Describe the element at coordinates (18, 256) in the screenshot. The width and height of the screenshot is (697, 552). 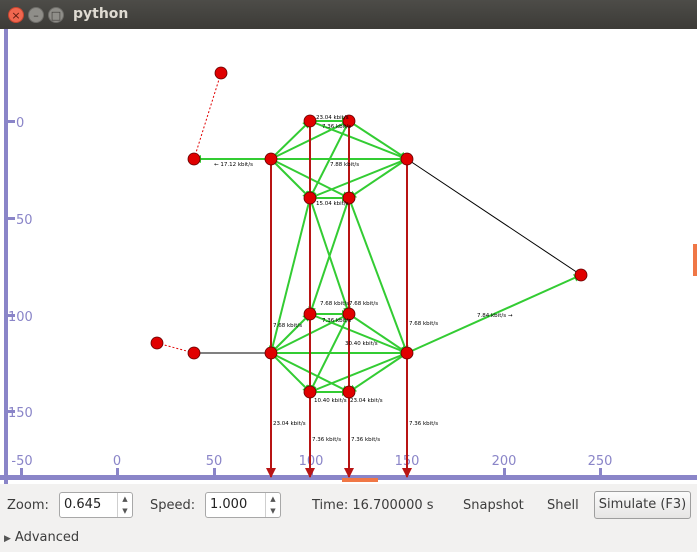
I see `y-axis: 0 50 100 150` at that location.